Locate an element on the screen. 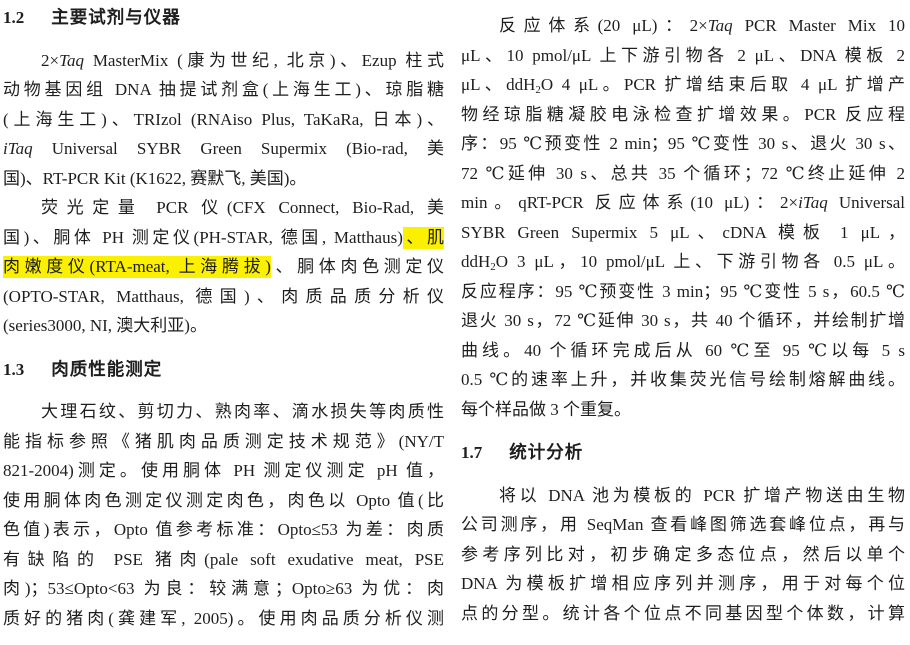 The image size is (910, 645). text-line: 72 ℃延伸 30 s、总共 35 个循环；72 ℃终止延伸 2 is located at coordinates (683, 174).